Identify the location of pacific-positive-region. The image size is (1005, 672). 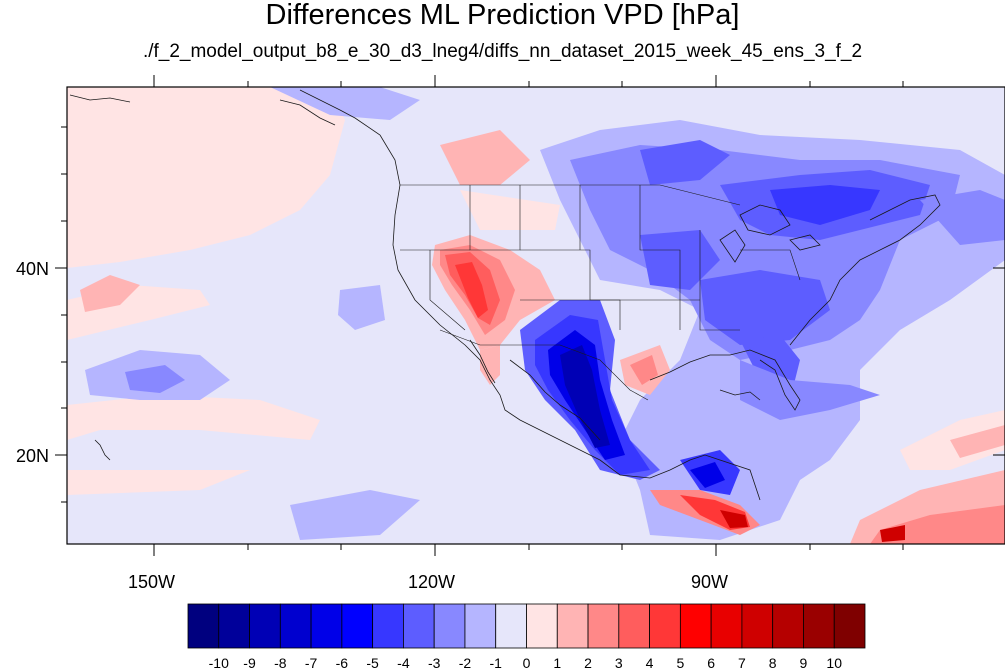
(206, 177).